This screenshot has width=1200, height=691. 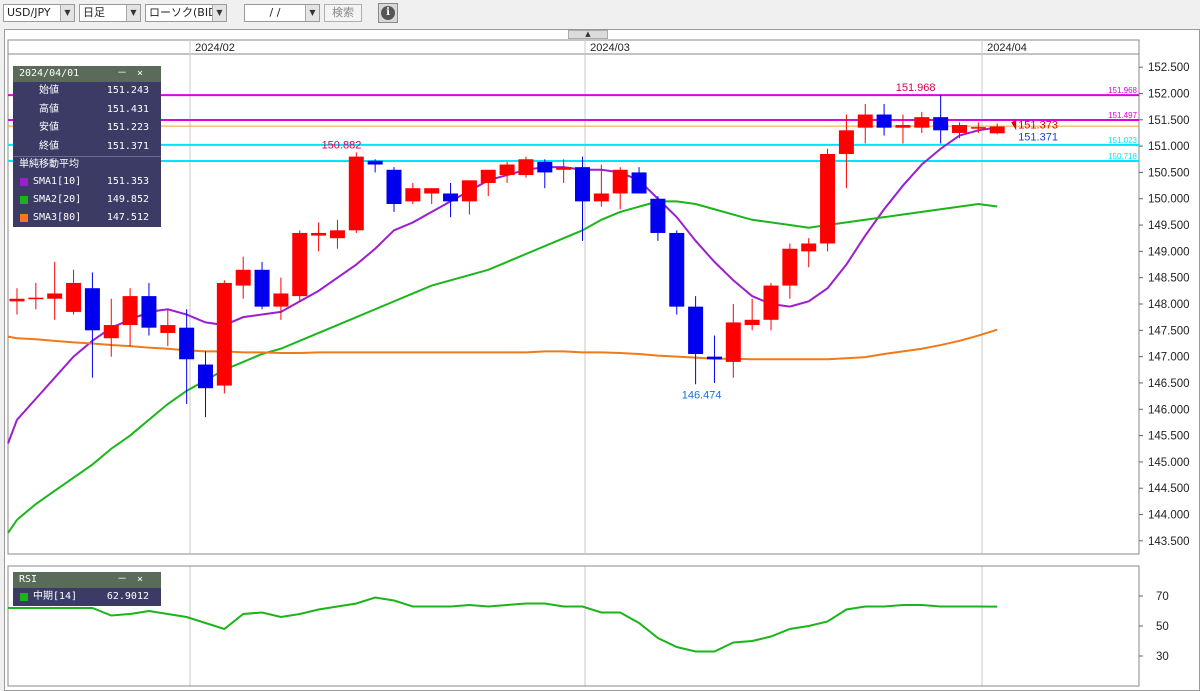 What do you see at coordinates (127, 199) in the screenshot?
I see `sma-value: 149.852` at bounding box center [127, 199].